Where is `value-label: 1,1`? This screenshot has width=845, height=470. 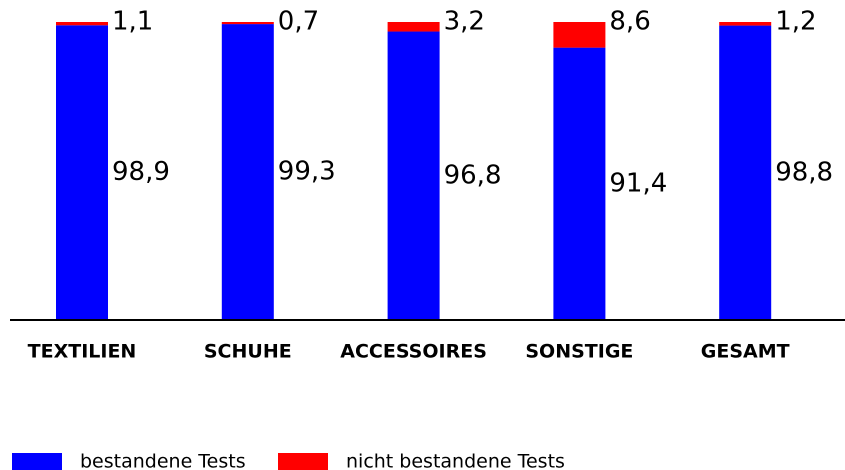 value-label: 1,1 is located at coordinates (132, 22).